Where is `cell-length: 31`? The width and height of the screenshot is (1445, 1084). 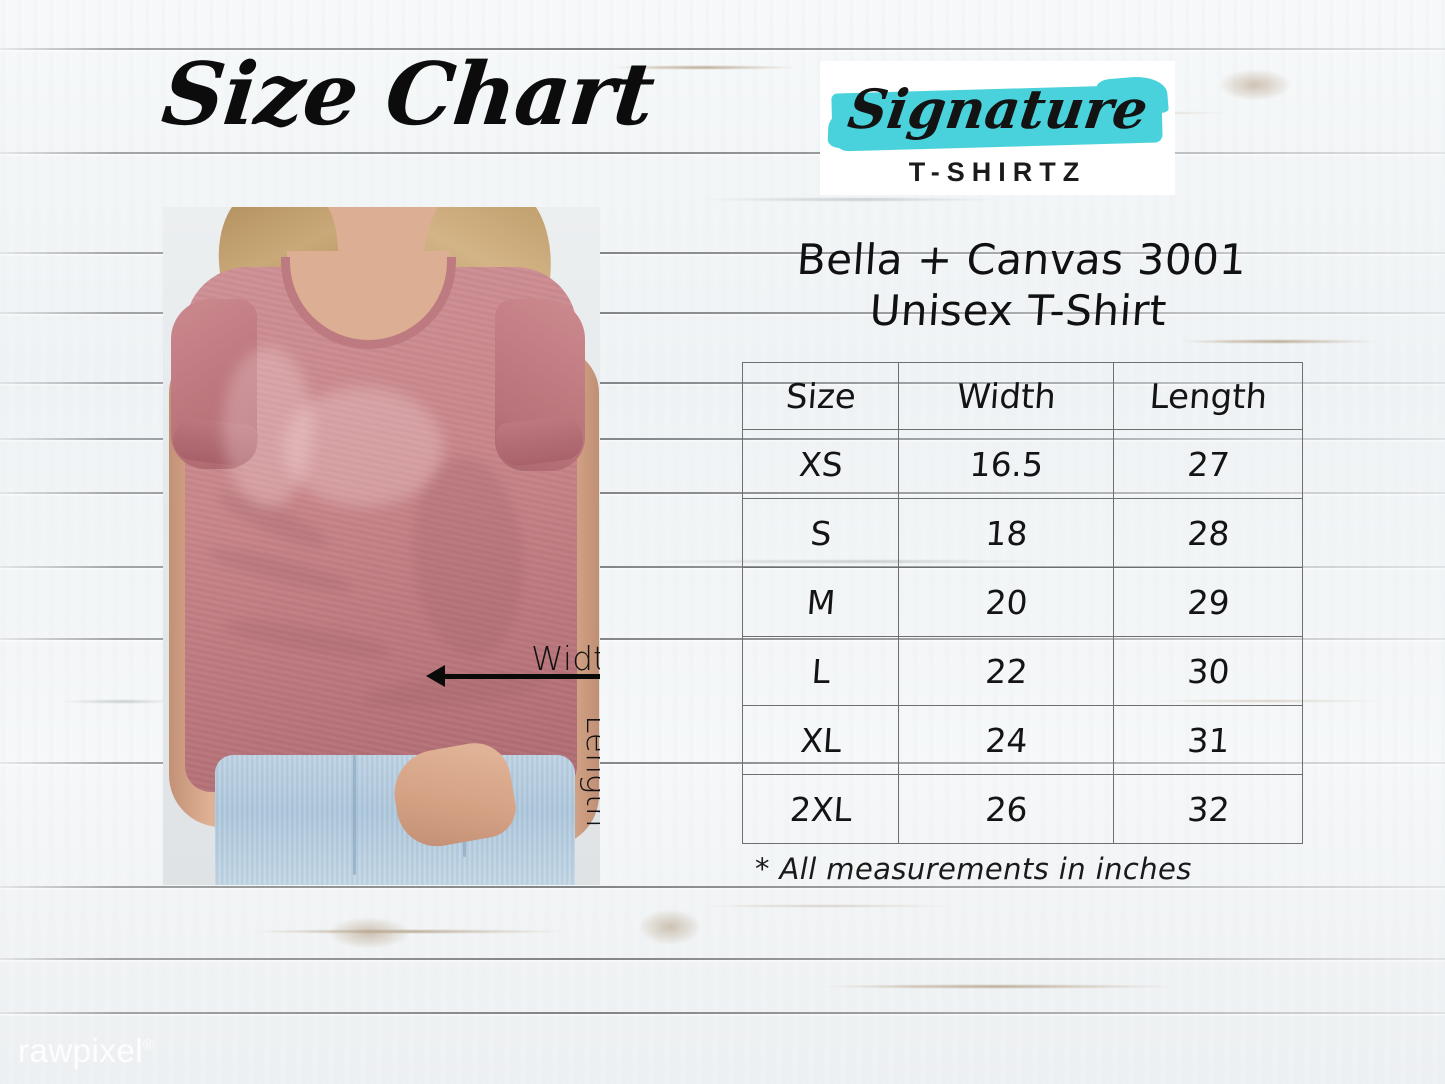 cell-length: 31 is located at coordinates (1208, 740).